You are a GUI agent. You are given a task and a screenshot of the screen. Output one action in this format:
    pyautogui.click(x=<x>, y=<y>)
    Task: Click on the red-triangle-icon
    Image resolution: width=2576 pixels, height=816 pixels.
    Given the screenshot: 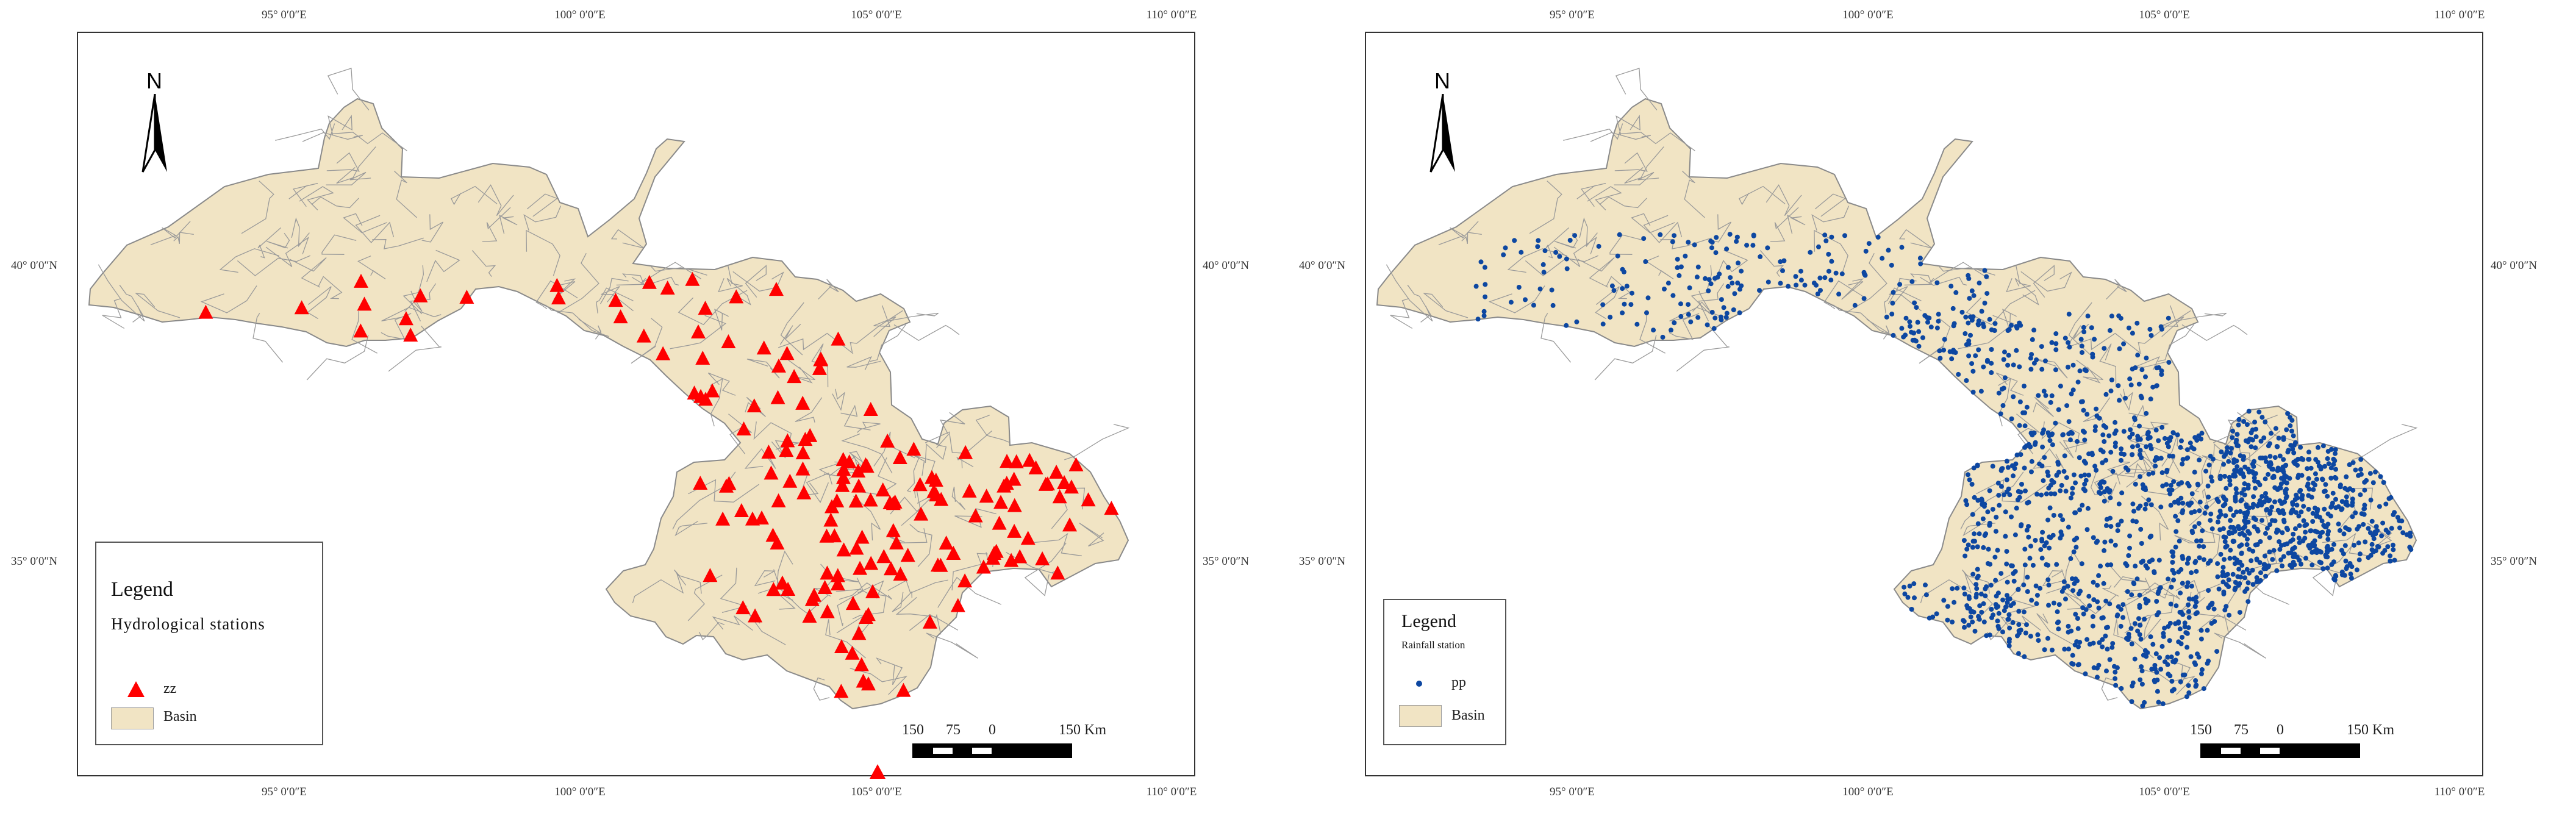 What is the action you would take?
    pyautogui.click(x=136, y=689)
    